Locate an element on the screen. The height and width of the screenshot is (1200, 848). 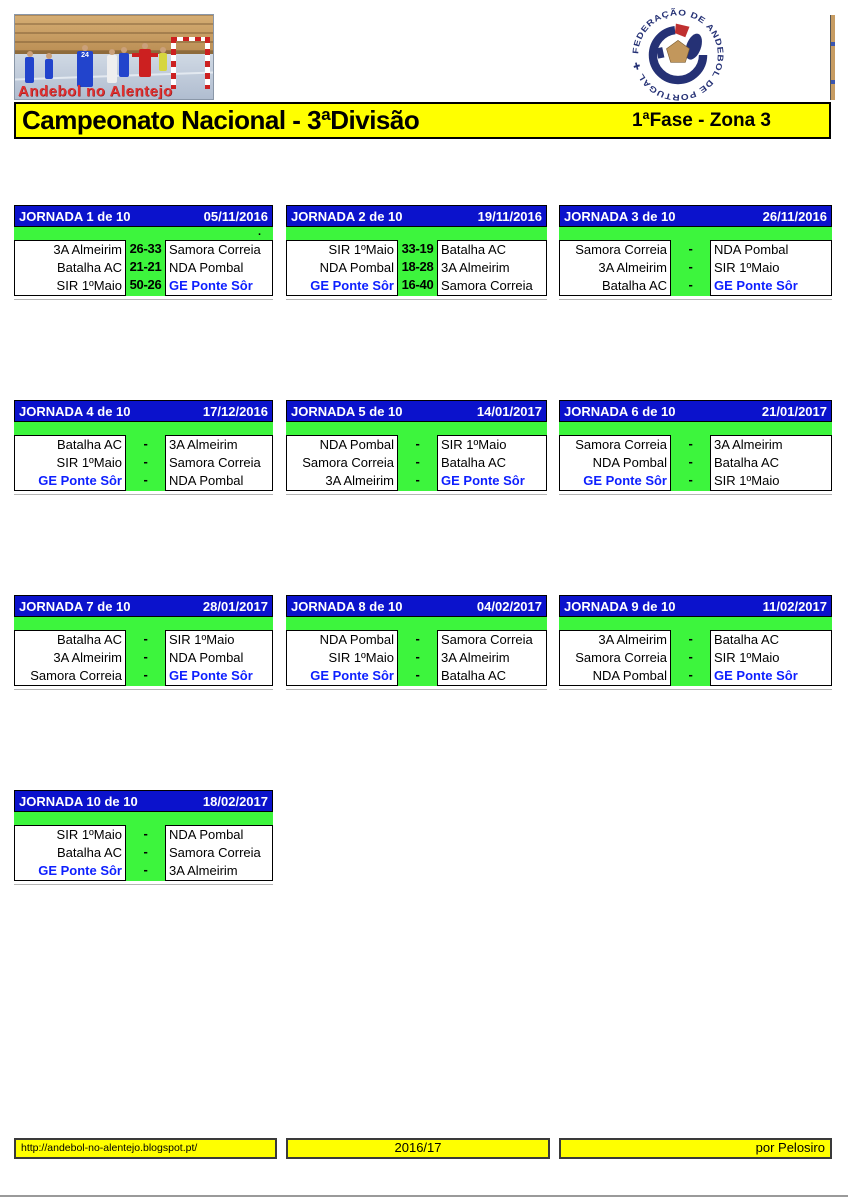
jornada-date: 05/11/2016 is located at coordinates (235, 216).